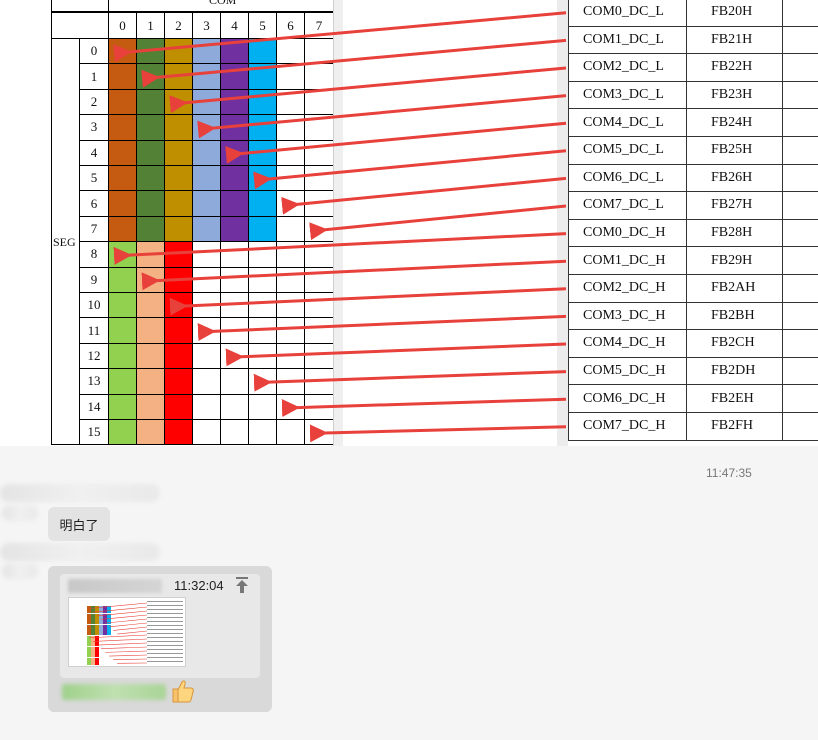  What do you see at coordinates (79, 524) in the screenshot?
I see `message-bubble: 明白了` at bounding box center [79, 524].